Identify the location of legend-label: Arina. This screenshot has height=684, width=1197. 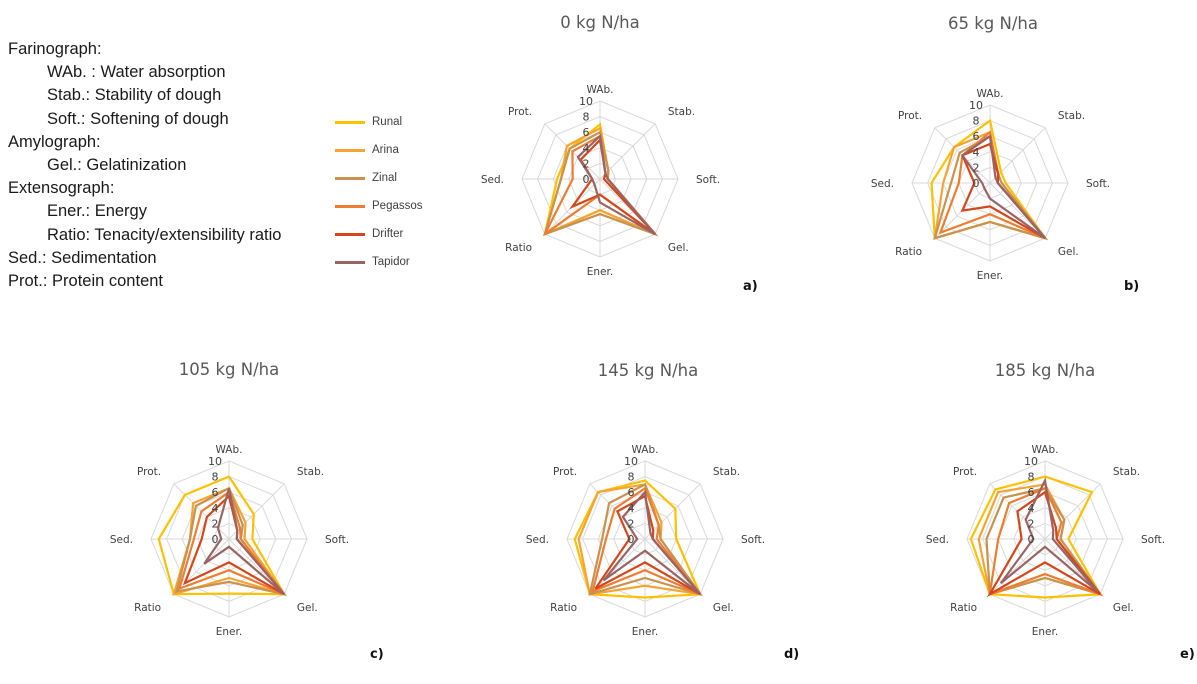
(385, 150).